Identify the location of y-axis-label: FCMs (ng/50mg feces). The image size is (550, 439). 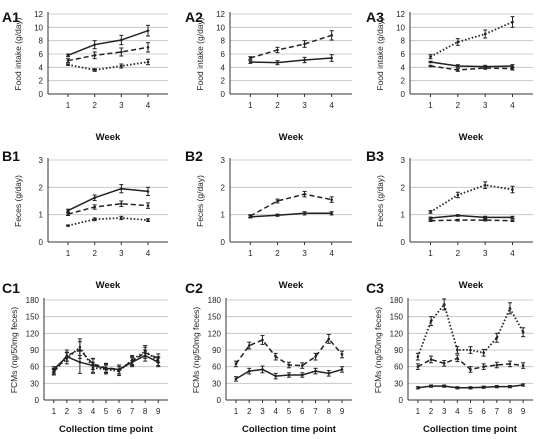
(196, 350).